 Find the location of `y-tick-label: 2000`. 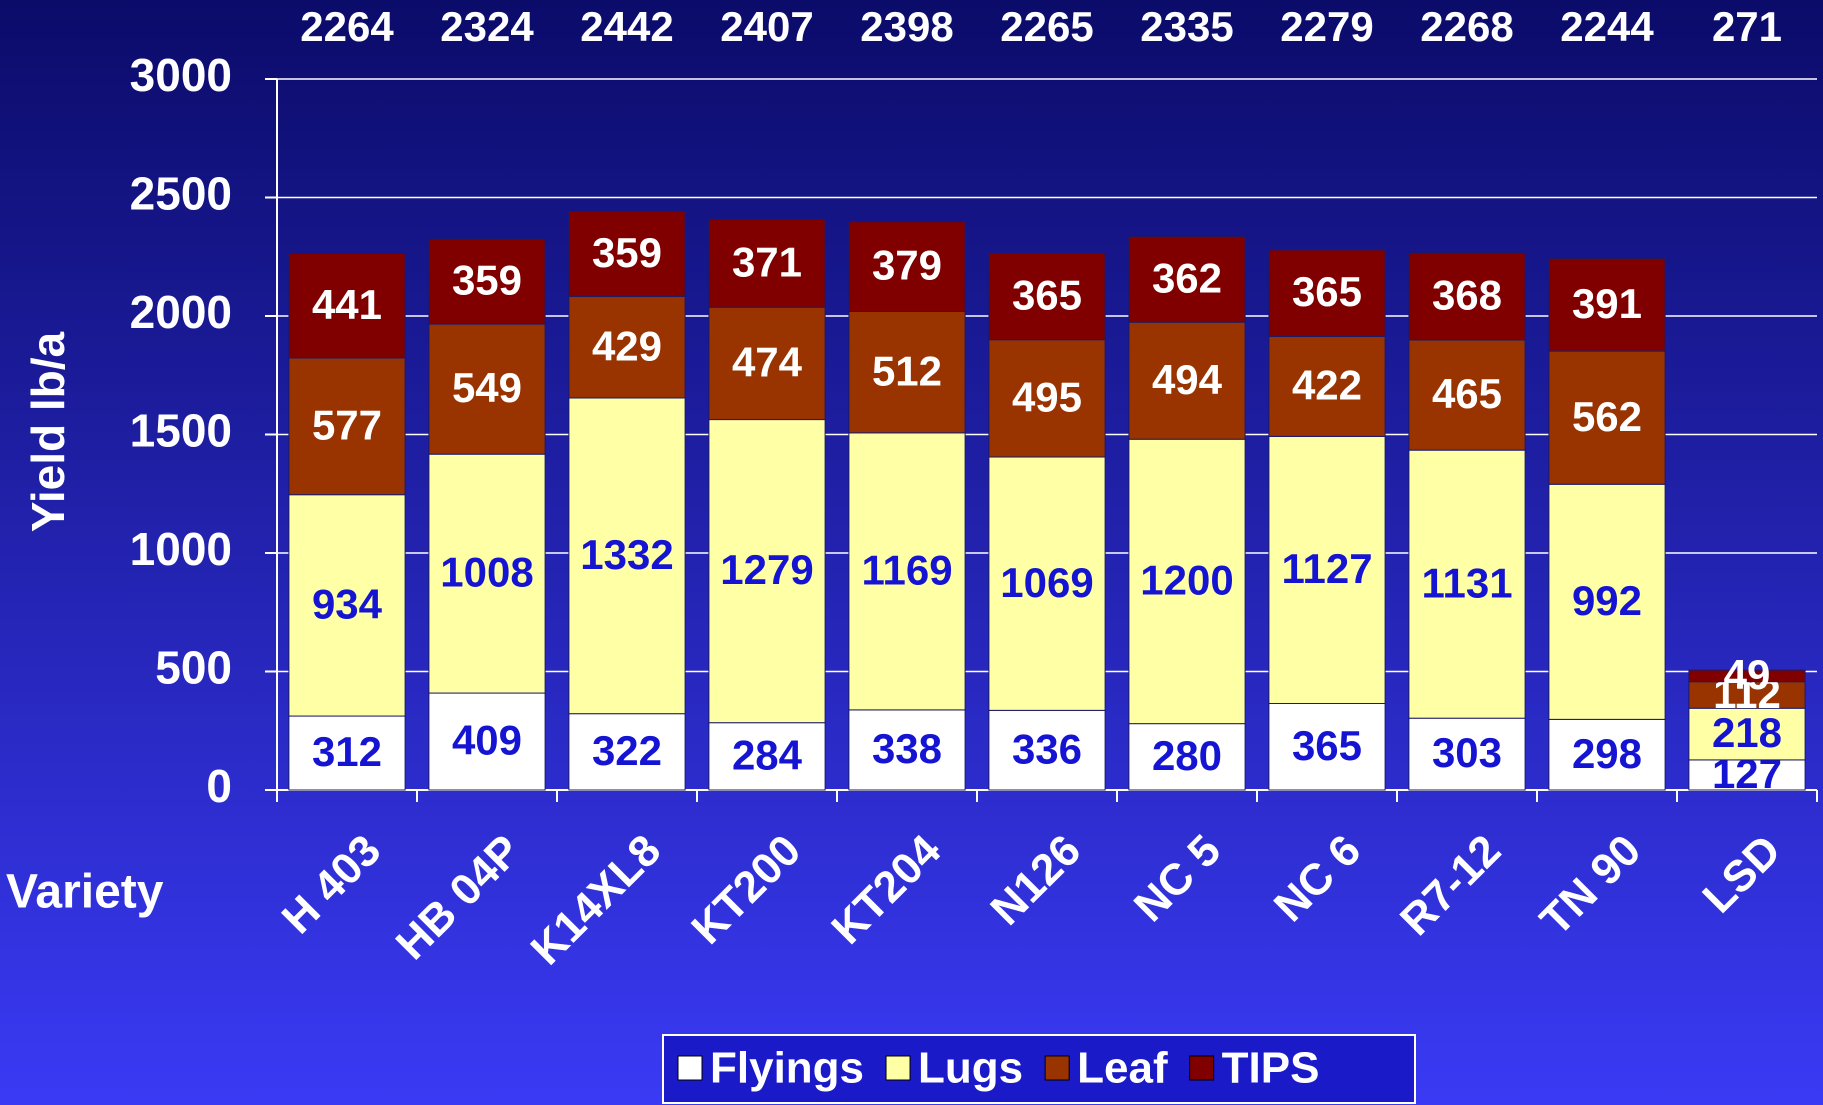

y-tick-label: 2000 is located at coordinates (181, 312).